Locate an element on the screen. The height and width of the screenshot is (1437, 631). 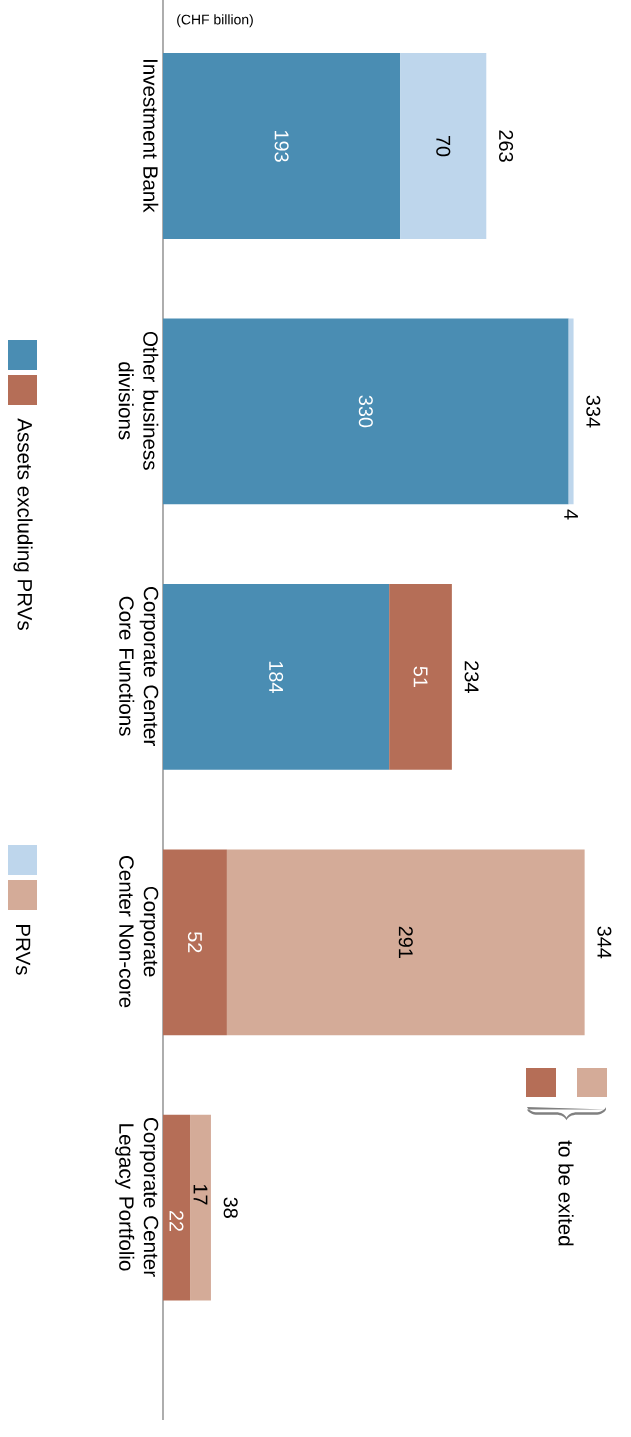
data-label: 51 is located at coordinates (420, 676).